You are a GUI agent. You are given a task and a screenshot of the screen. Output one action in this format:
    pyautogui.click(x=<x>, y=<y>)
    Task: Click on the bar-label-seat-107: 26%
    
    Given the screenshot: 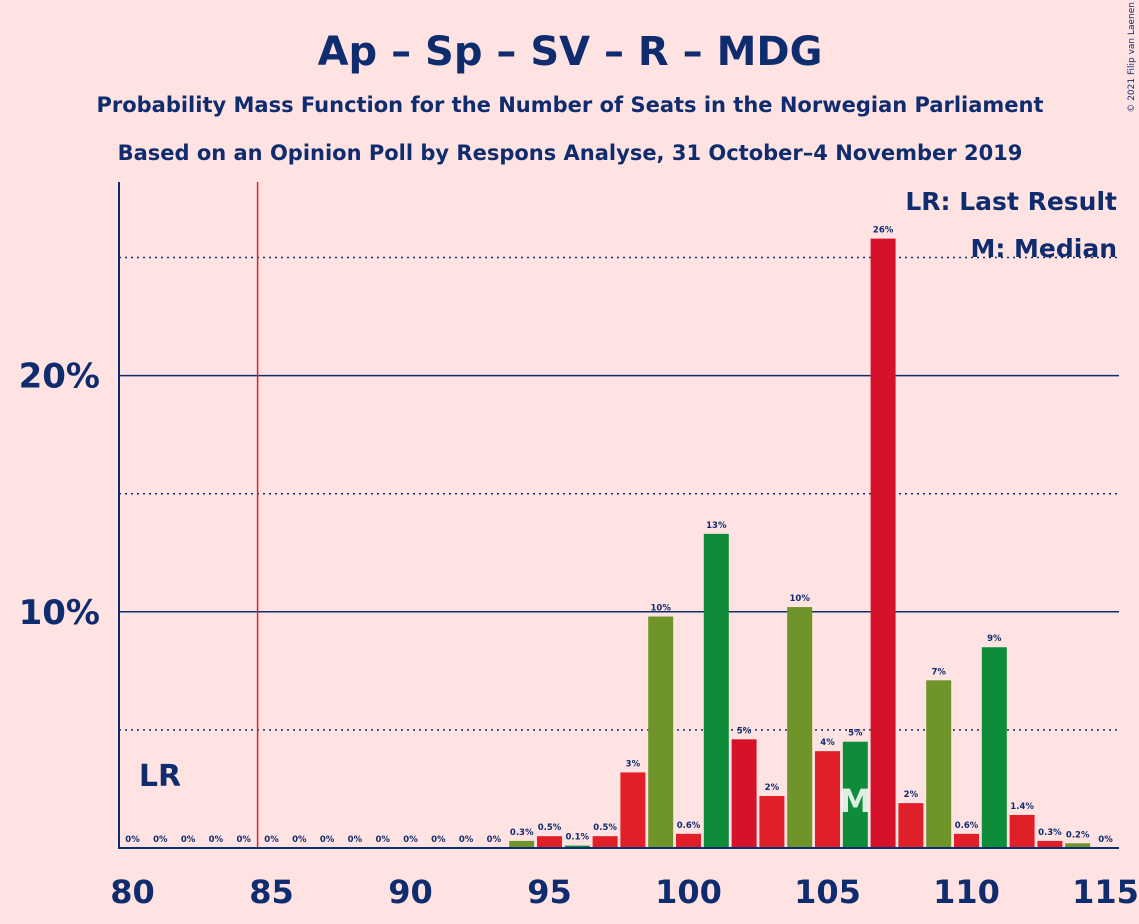 What is the action you would take?
    pyautogui.click(x=883, y=231)
    